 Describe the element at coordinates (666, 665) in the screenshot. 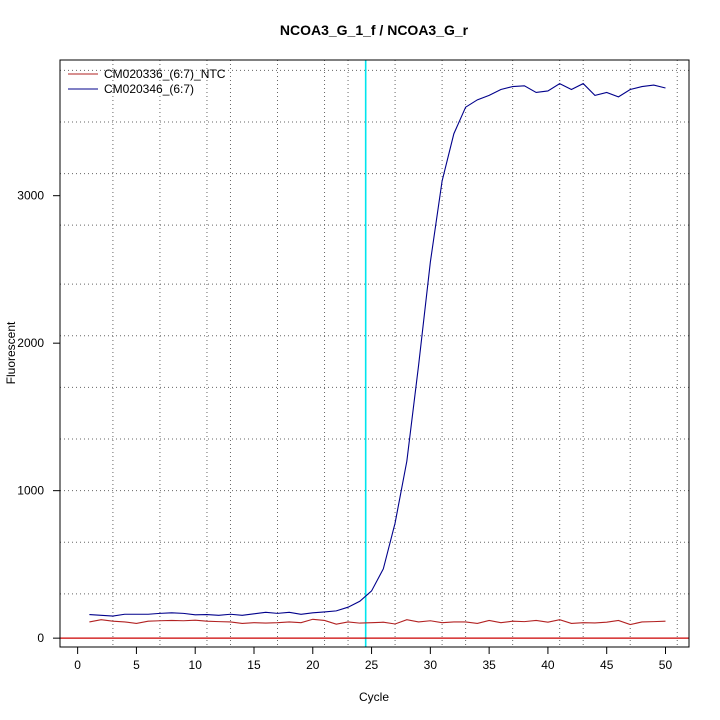

I see `x-tick-label: 50` at that location.